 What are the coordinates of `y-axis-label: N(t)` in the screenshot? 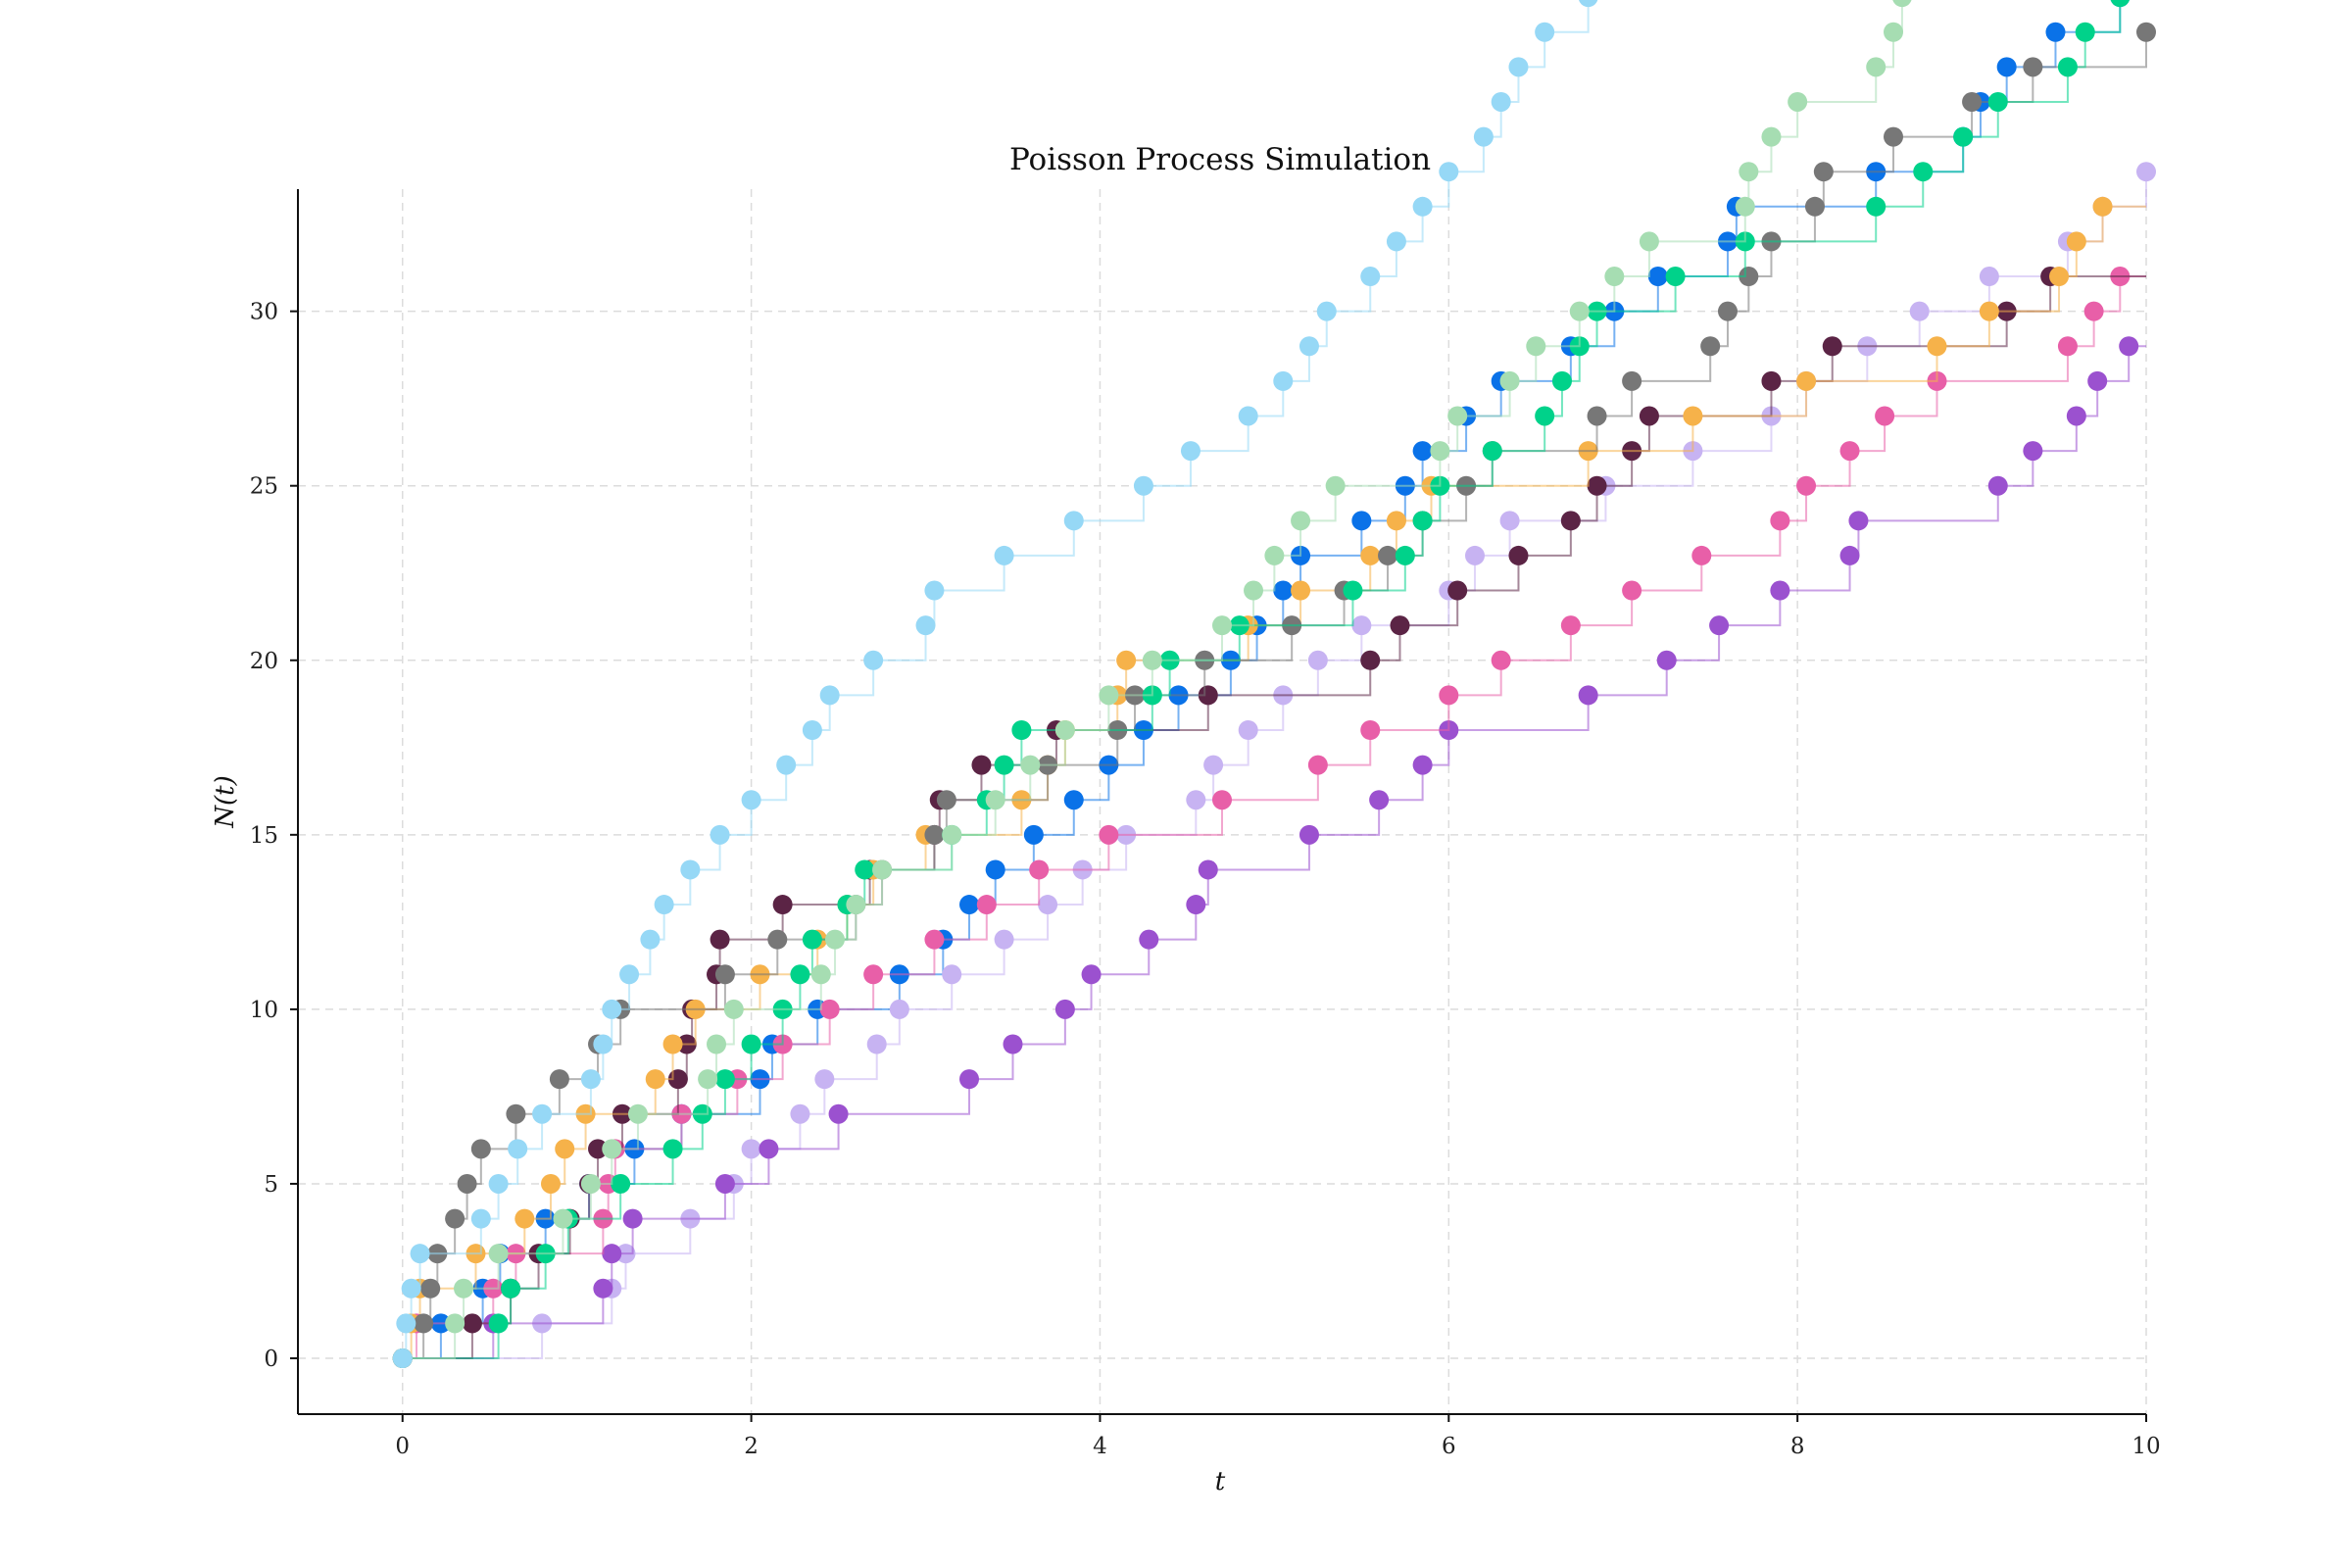 It's located at (225, 802).